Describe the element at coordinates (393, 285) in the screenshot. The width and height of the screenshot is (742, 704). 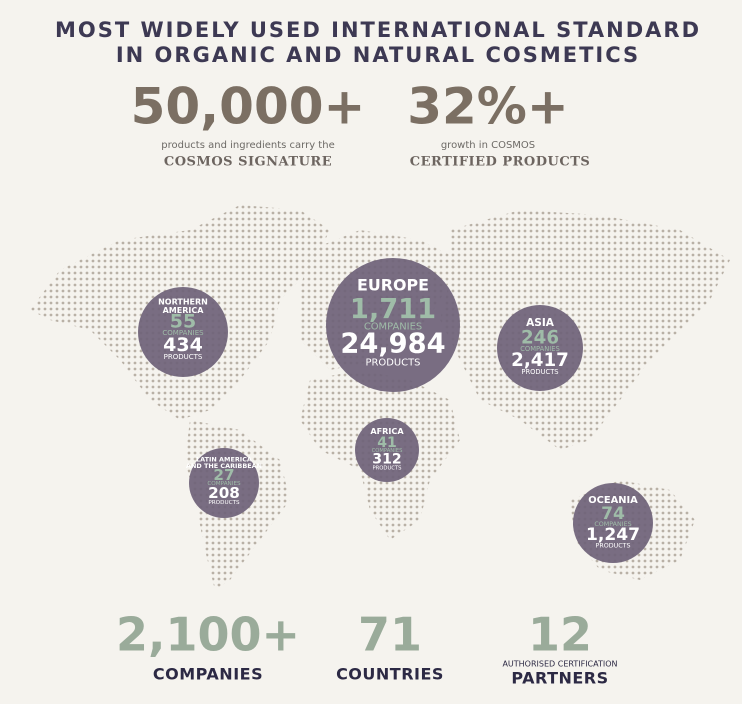
I see `region-name: EUROPE` at that location.